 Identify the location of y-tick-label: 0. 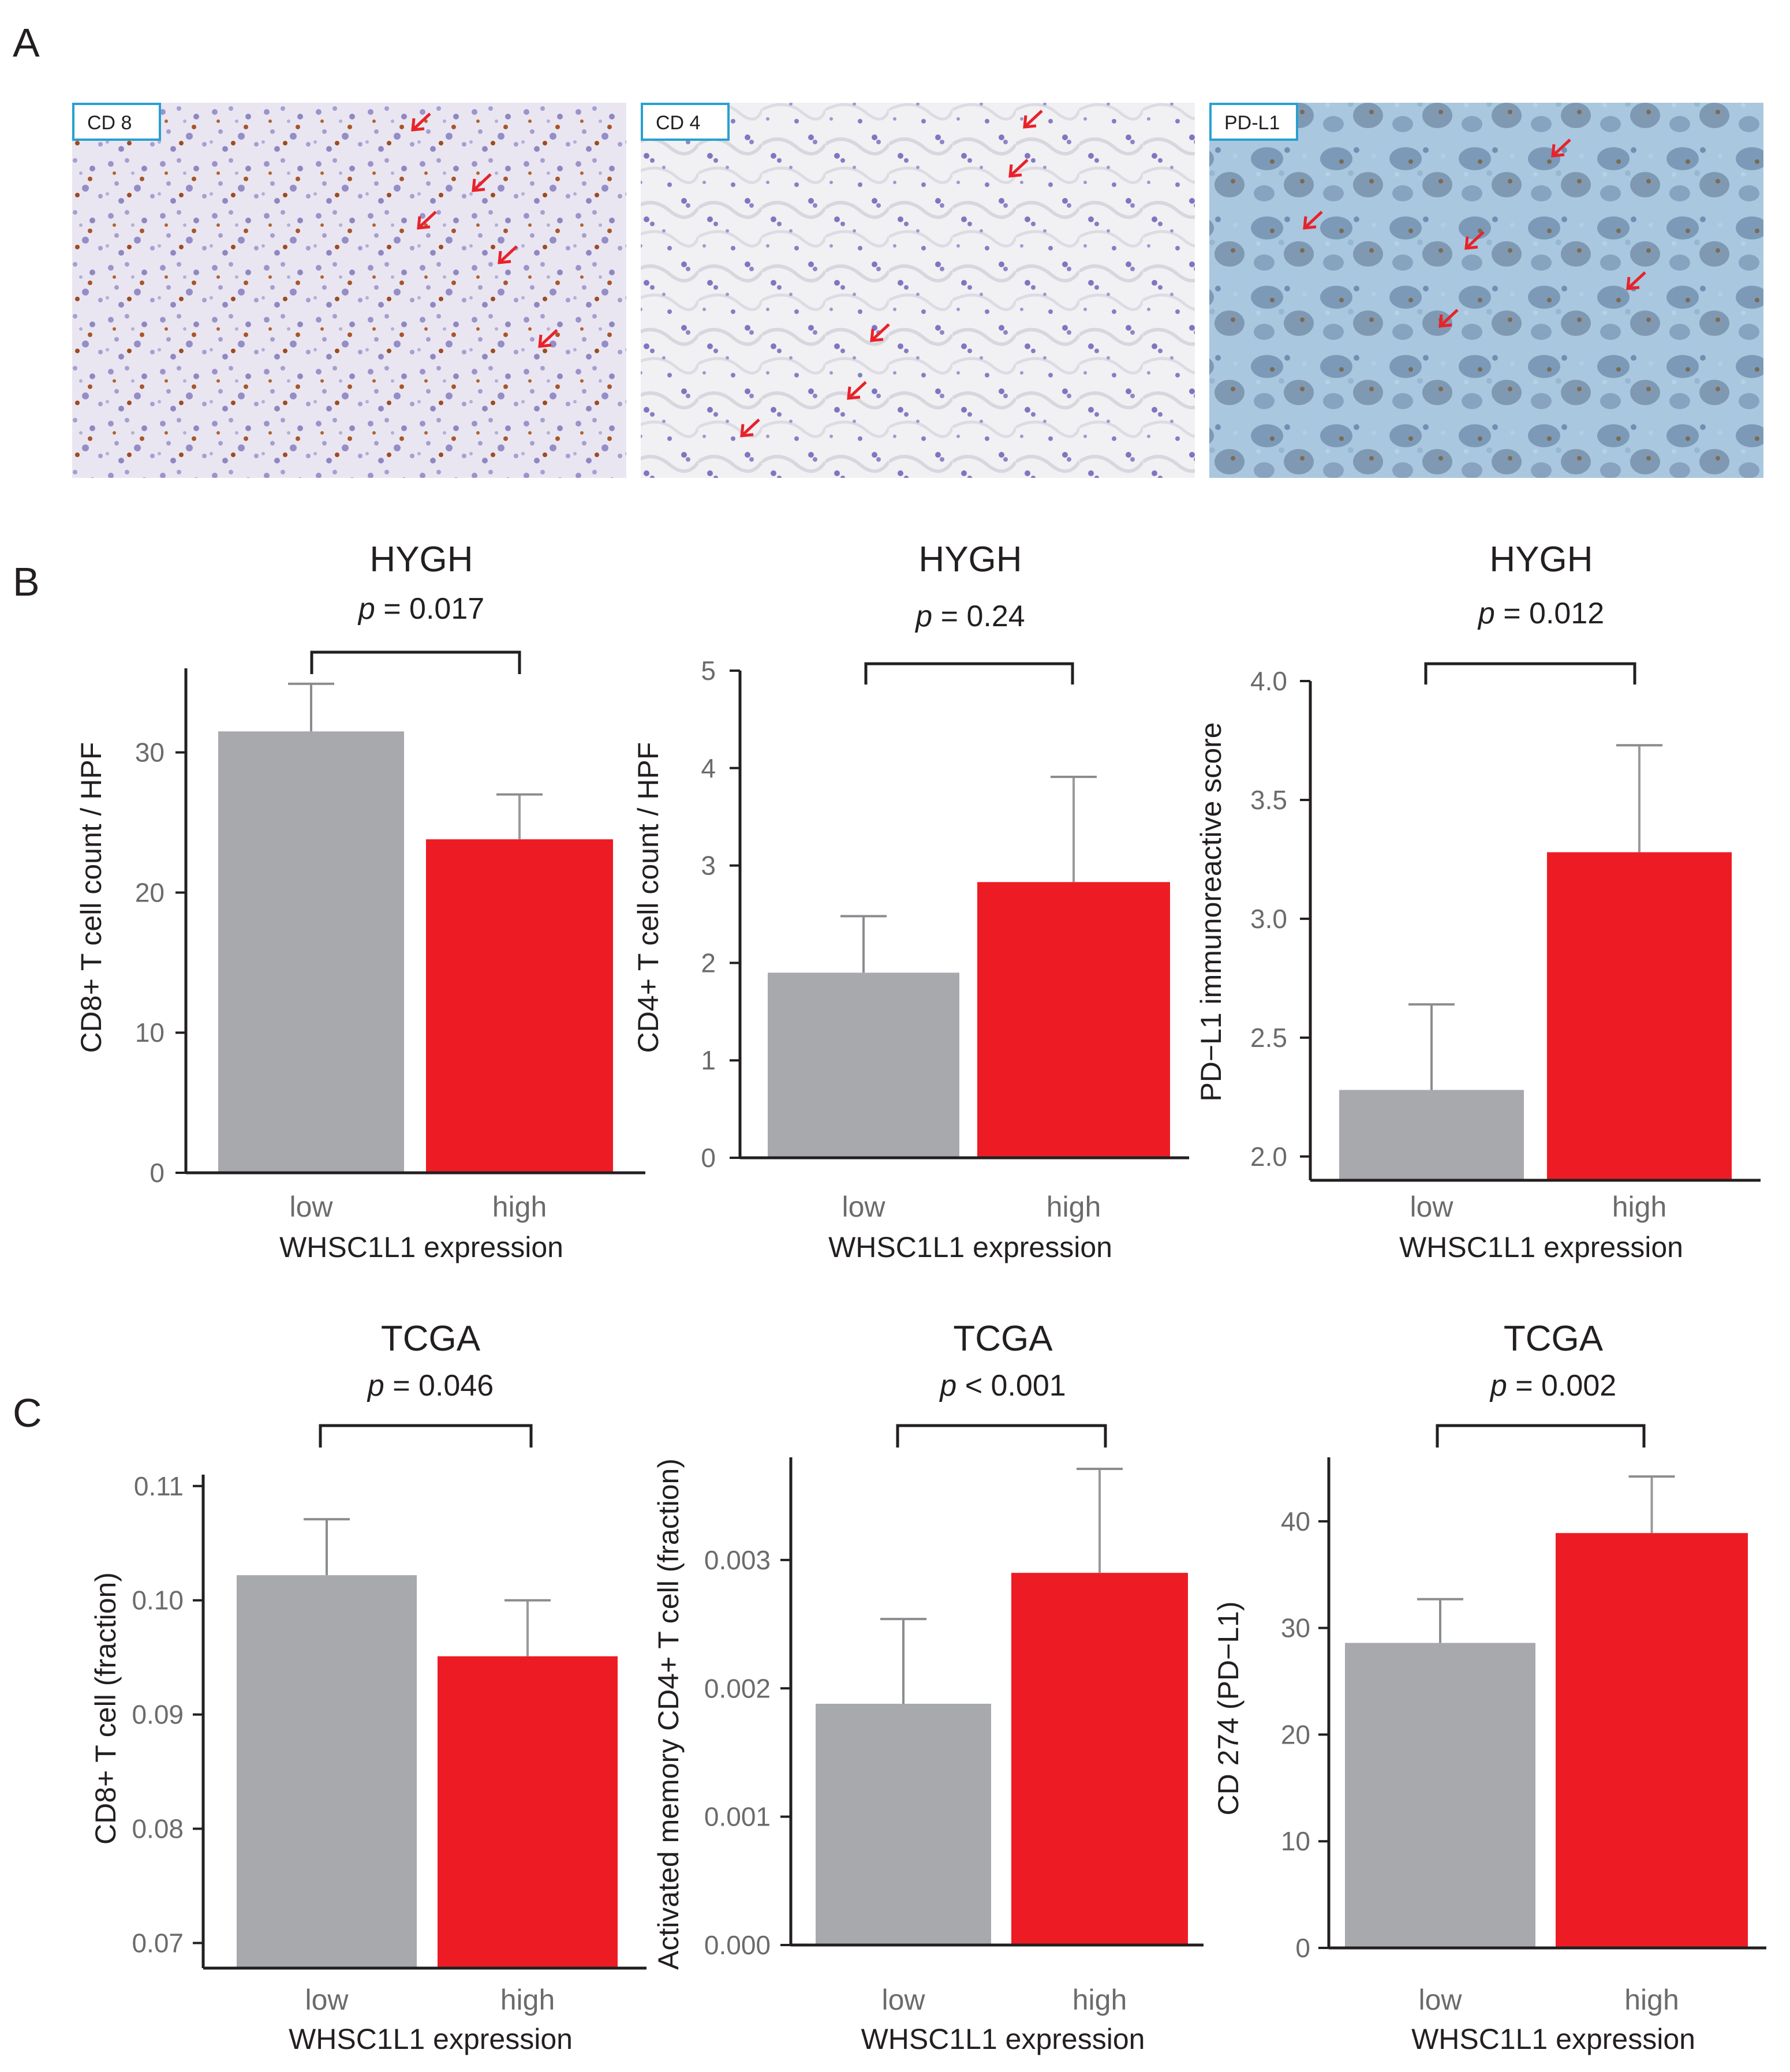
(157, 1173).